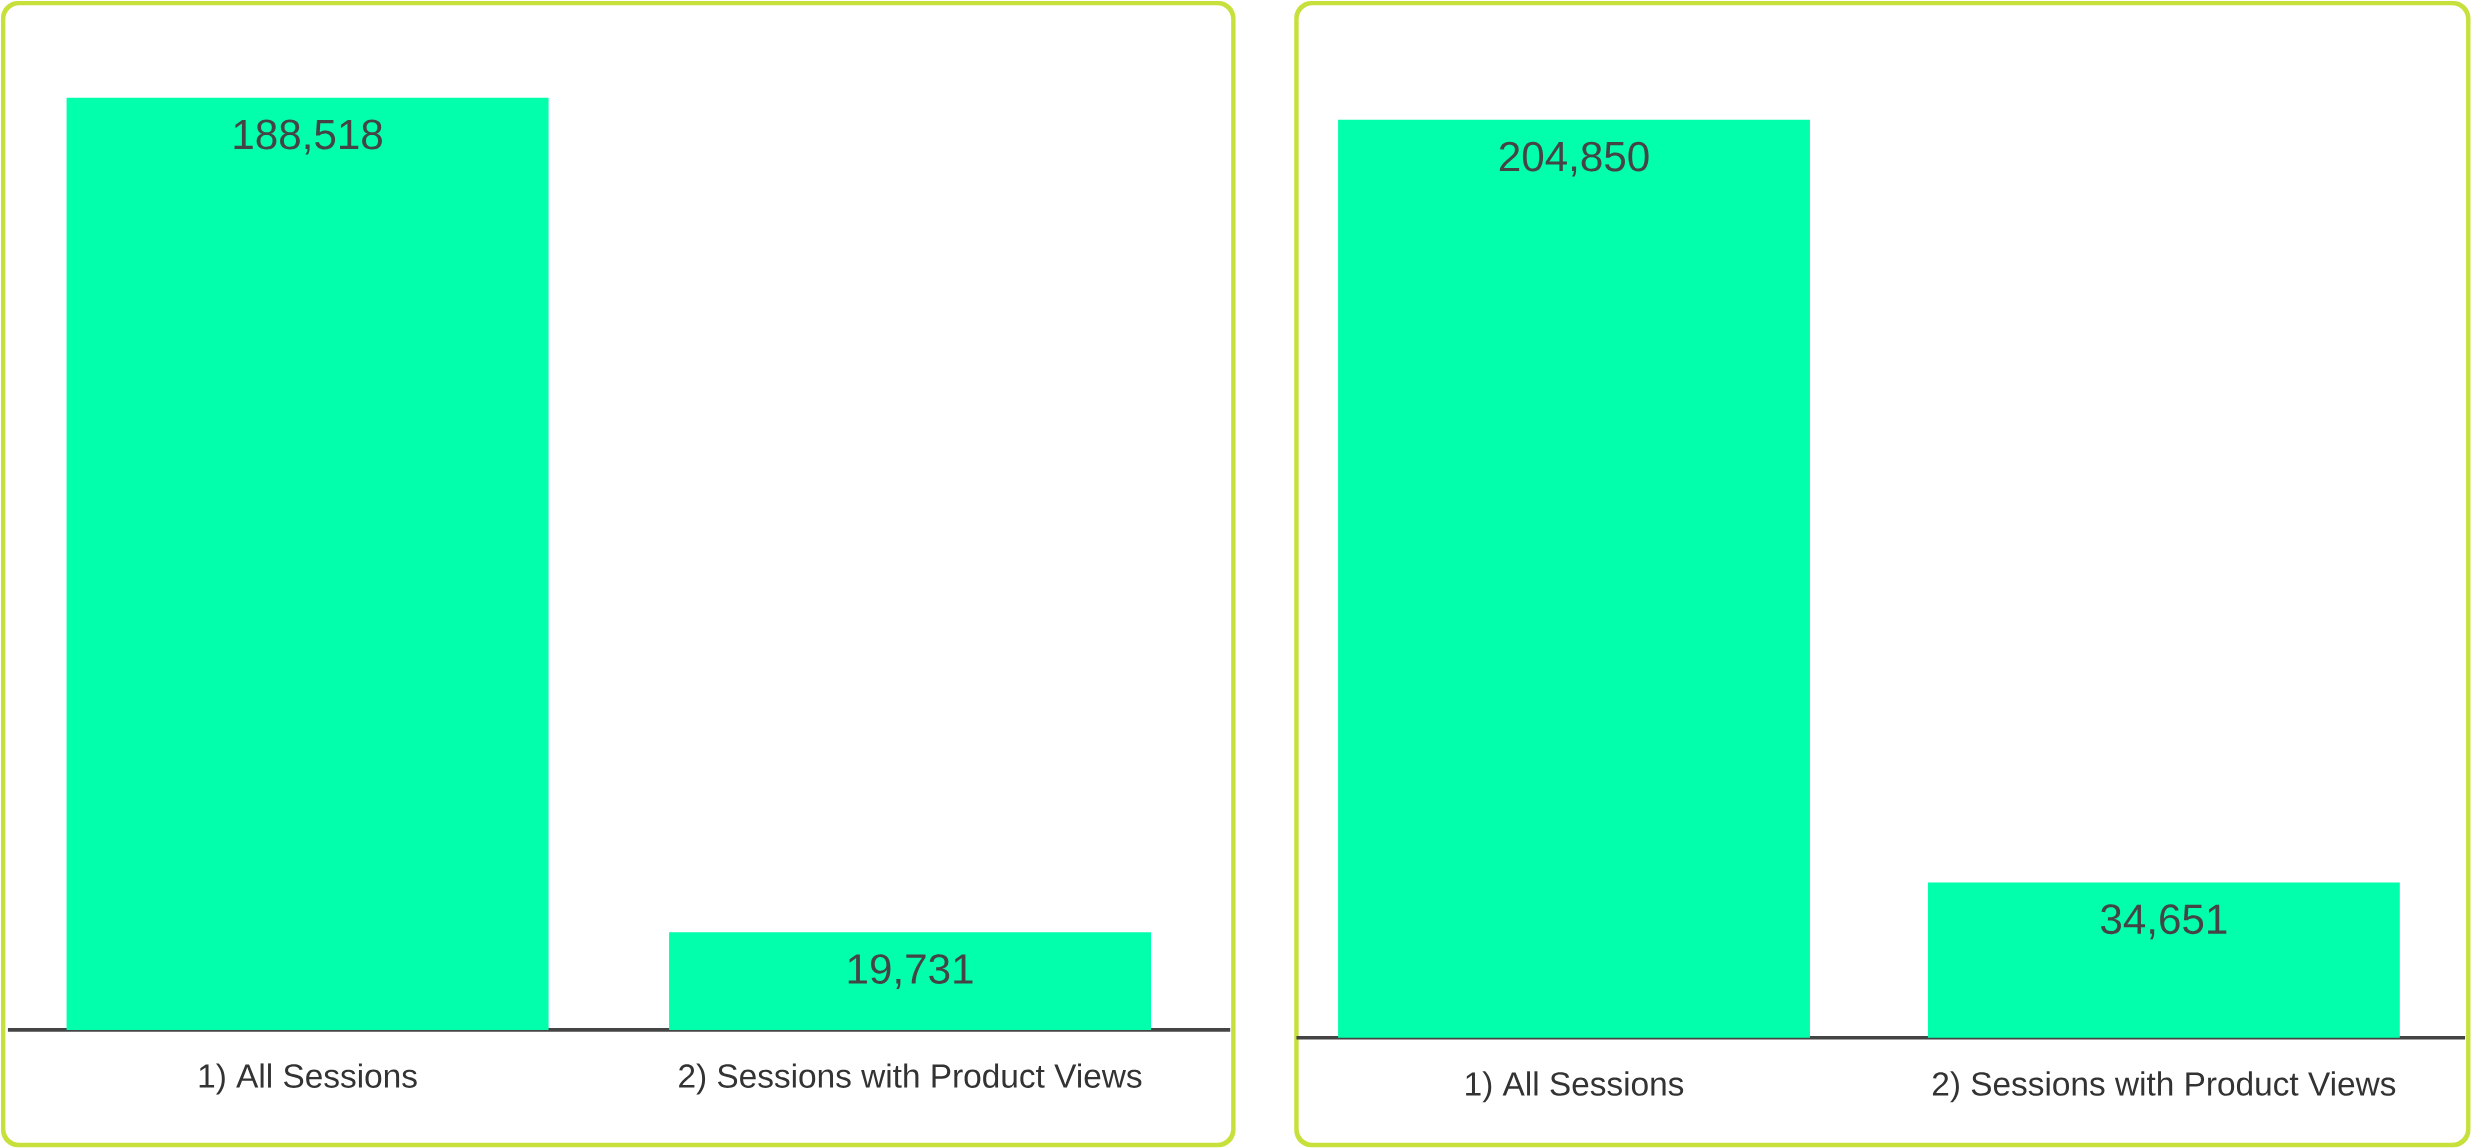 The height and width of the screenshot is (1148, 2473). Describe the element at coordinates (308, 137) in the screenshot. I see `data-label: 188,518` at that location.